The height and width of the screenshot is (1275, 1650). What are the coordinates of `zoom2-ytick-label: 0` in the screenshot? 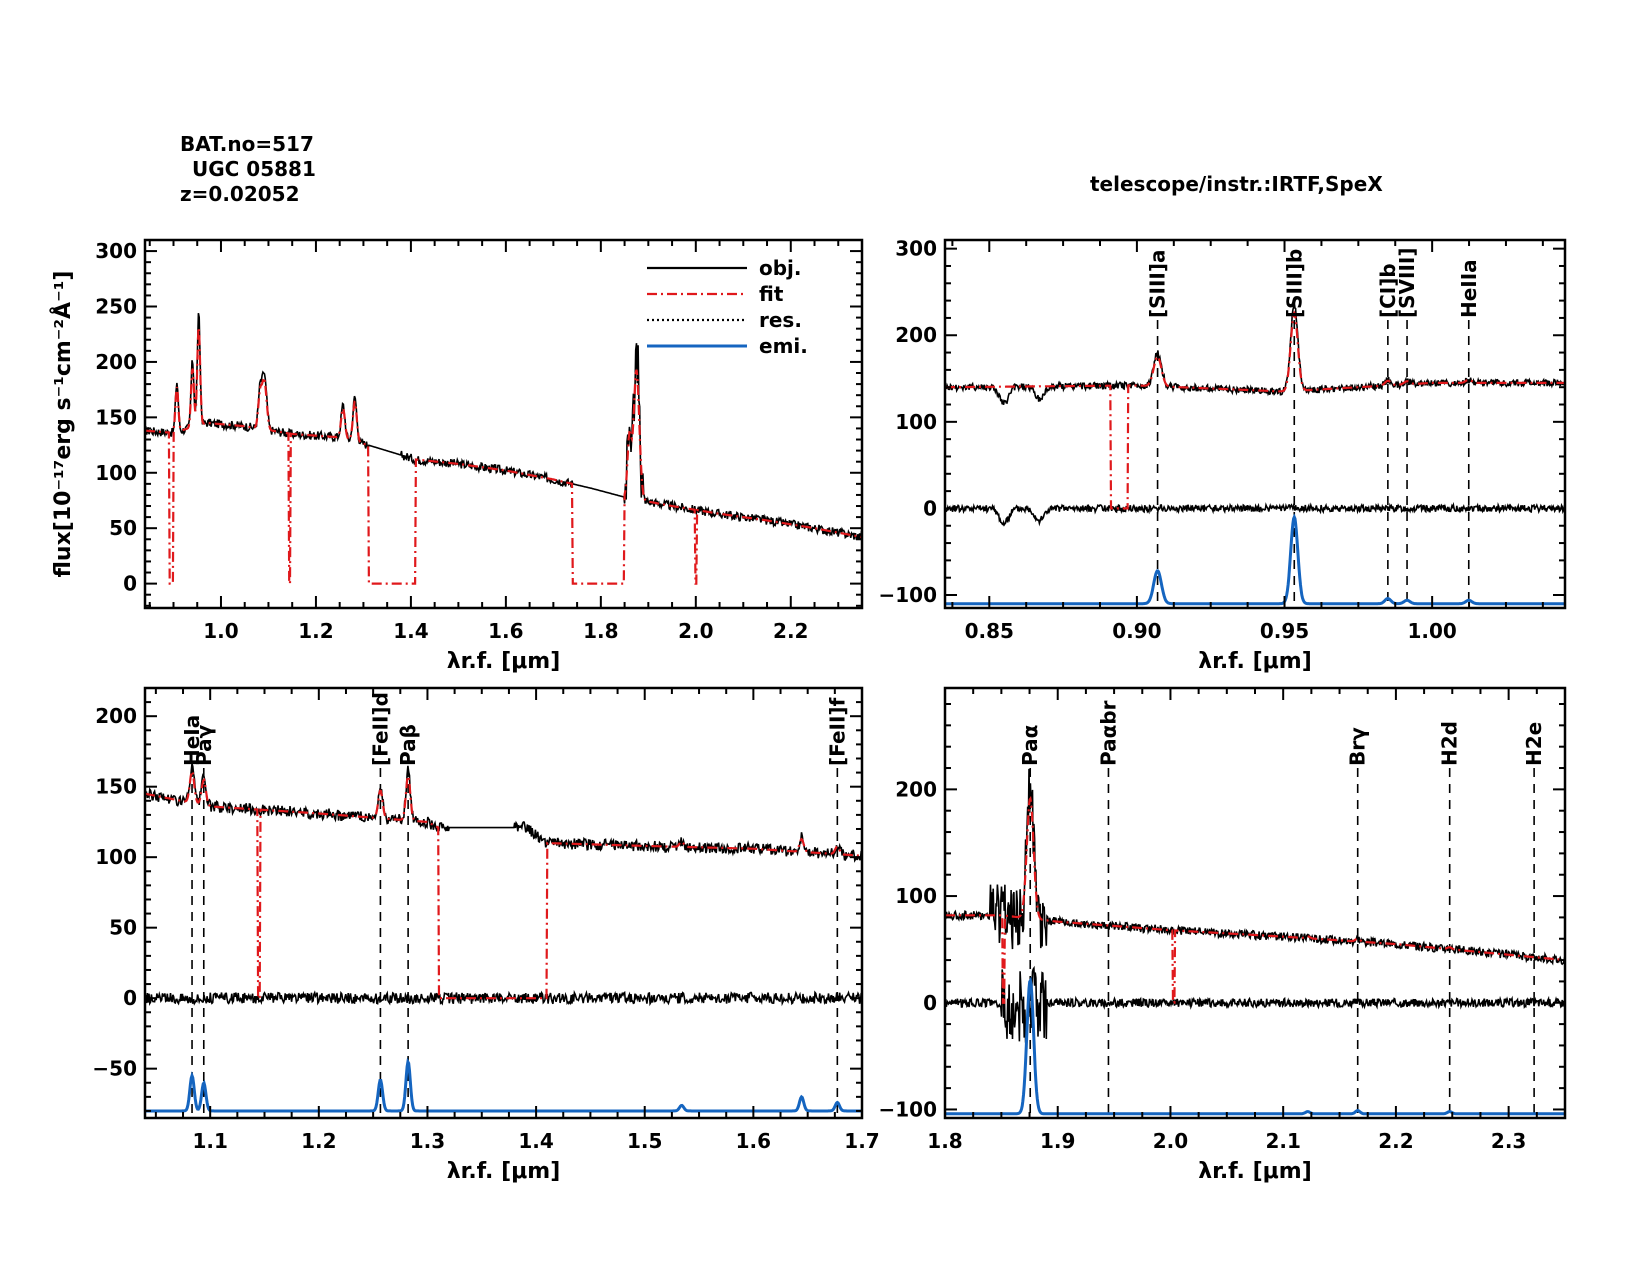 It's located at (130, 998).